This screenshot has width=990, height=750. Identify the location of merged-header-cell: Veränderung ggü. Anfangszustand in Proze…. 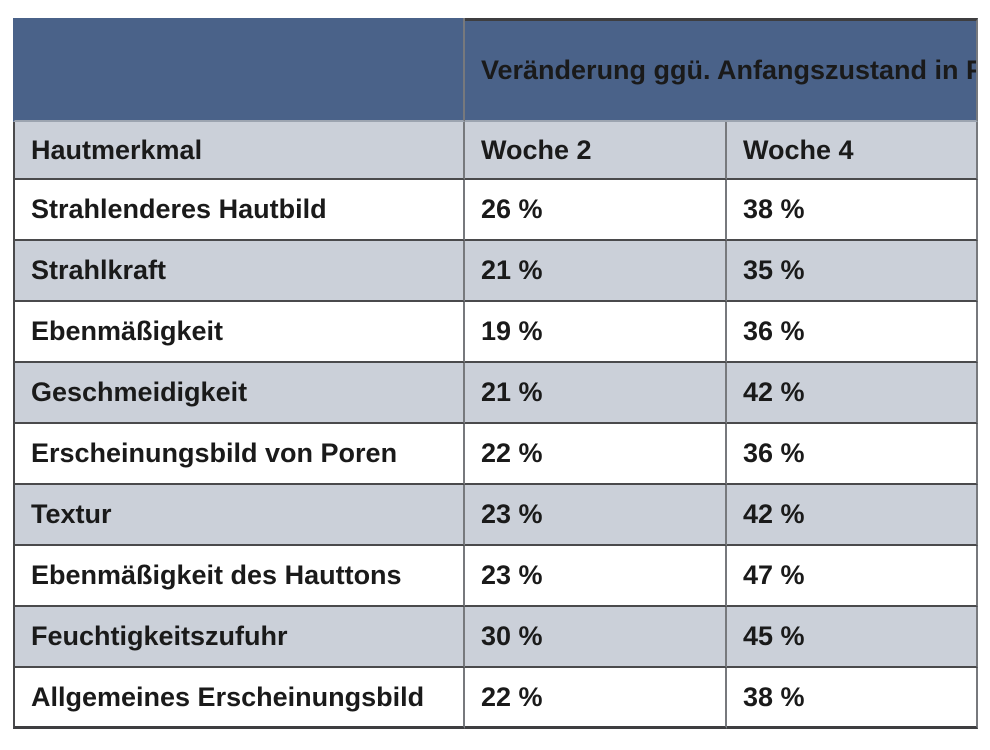
(722, 70).